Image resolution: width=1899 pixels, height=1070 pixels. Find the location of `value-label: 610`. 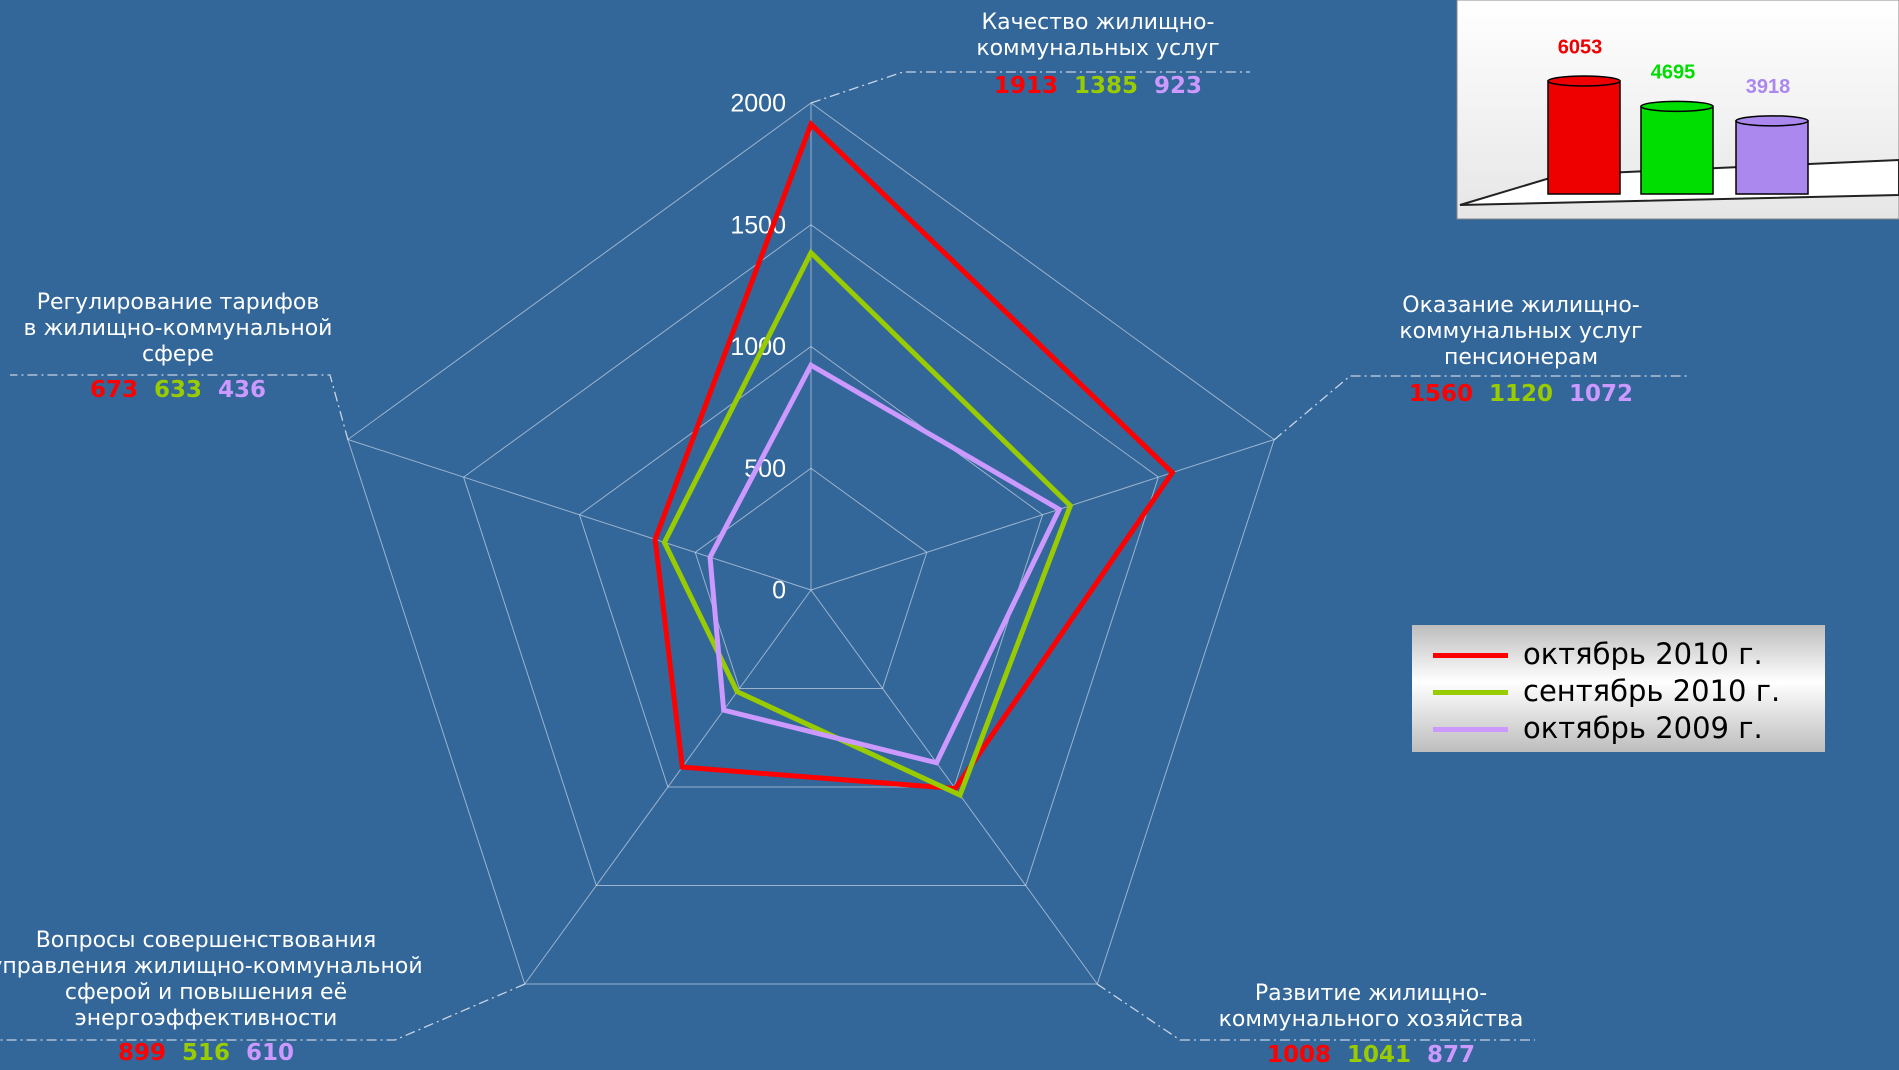

value-label: 610 is located at coordinates (270, 1053).